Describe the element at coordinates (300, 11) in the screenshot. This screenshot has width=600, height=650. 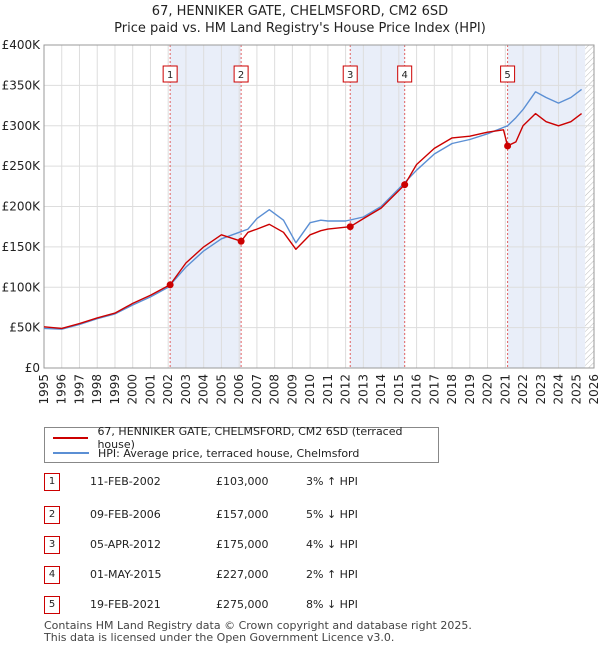
I see `chart-title: 67, HENNIKER GATE, CHELMSFORD, CM2 6SD` at that location.